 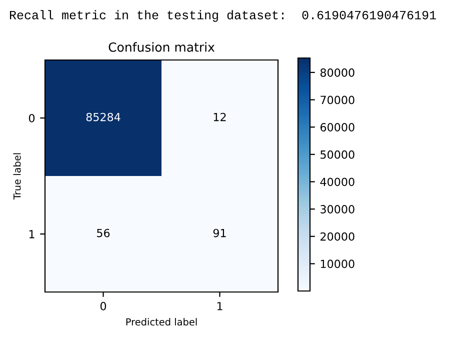 I want to click on chart-title: Confusion matrix, so click(x=161, y=47).